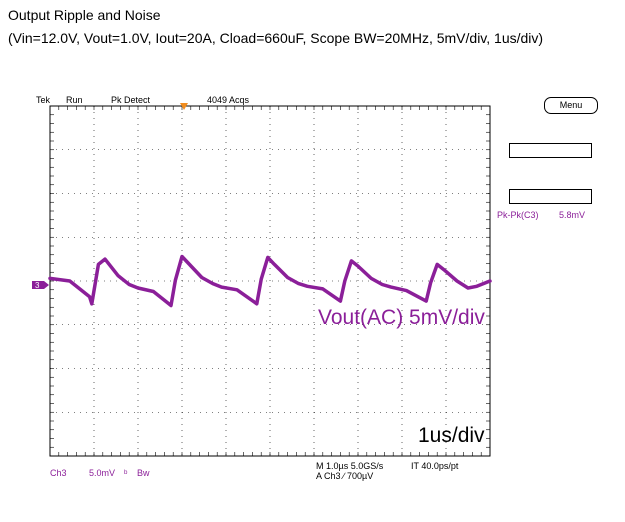  Describe the element at coordinates (143, 473) in the screenshot. I see `bandwidth-label: Bw` at that location.